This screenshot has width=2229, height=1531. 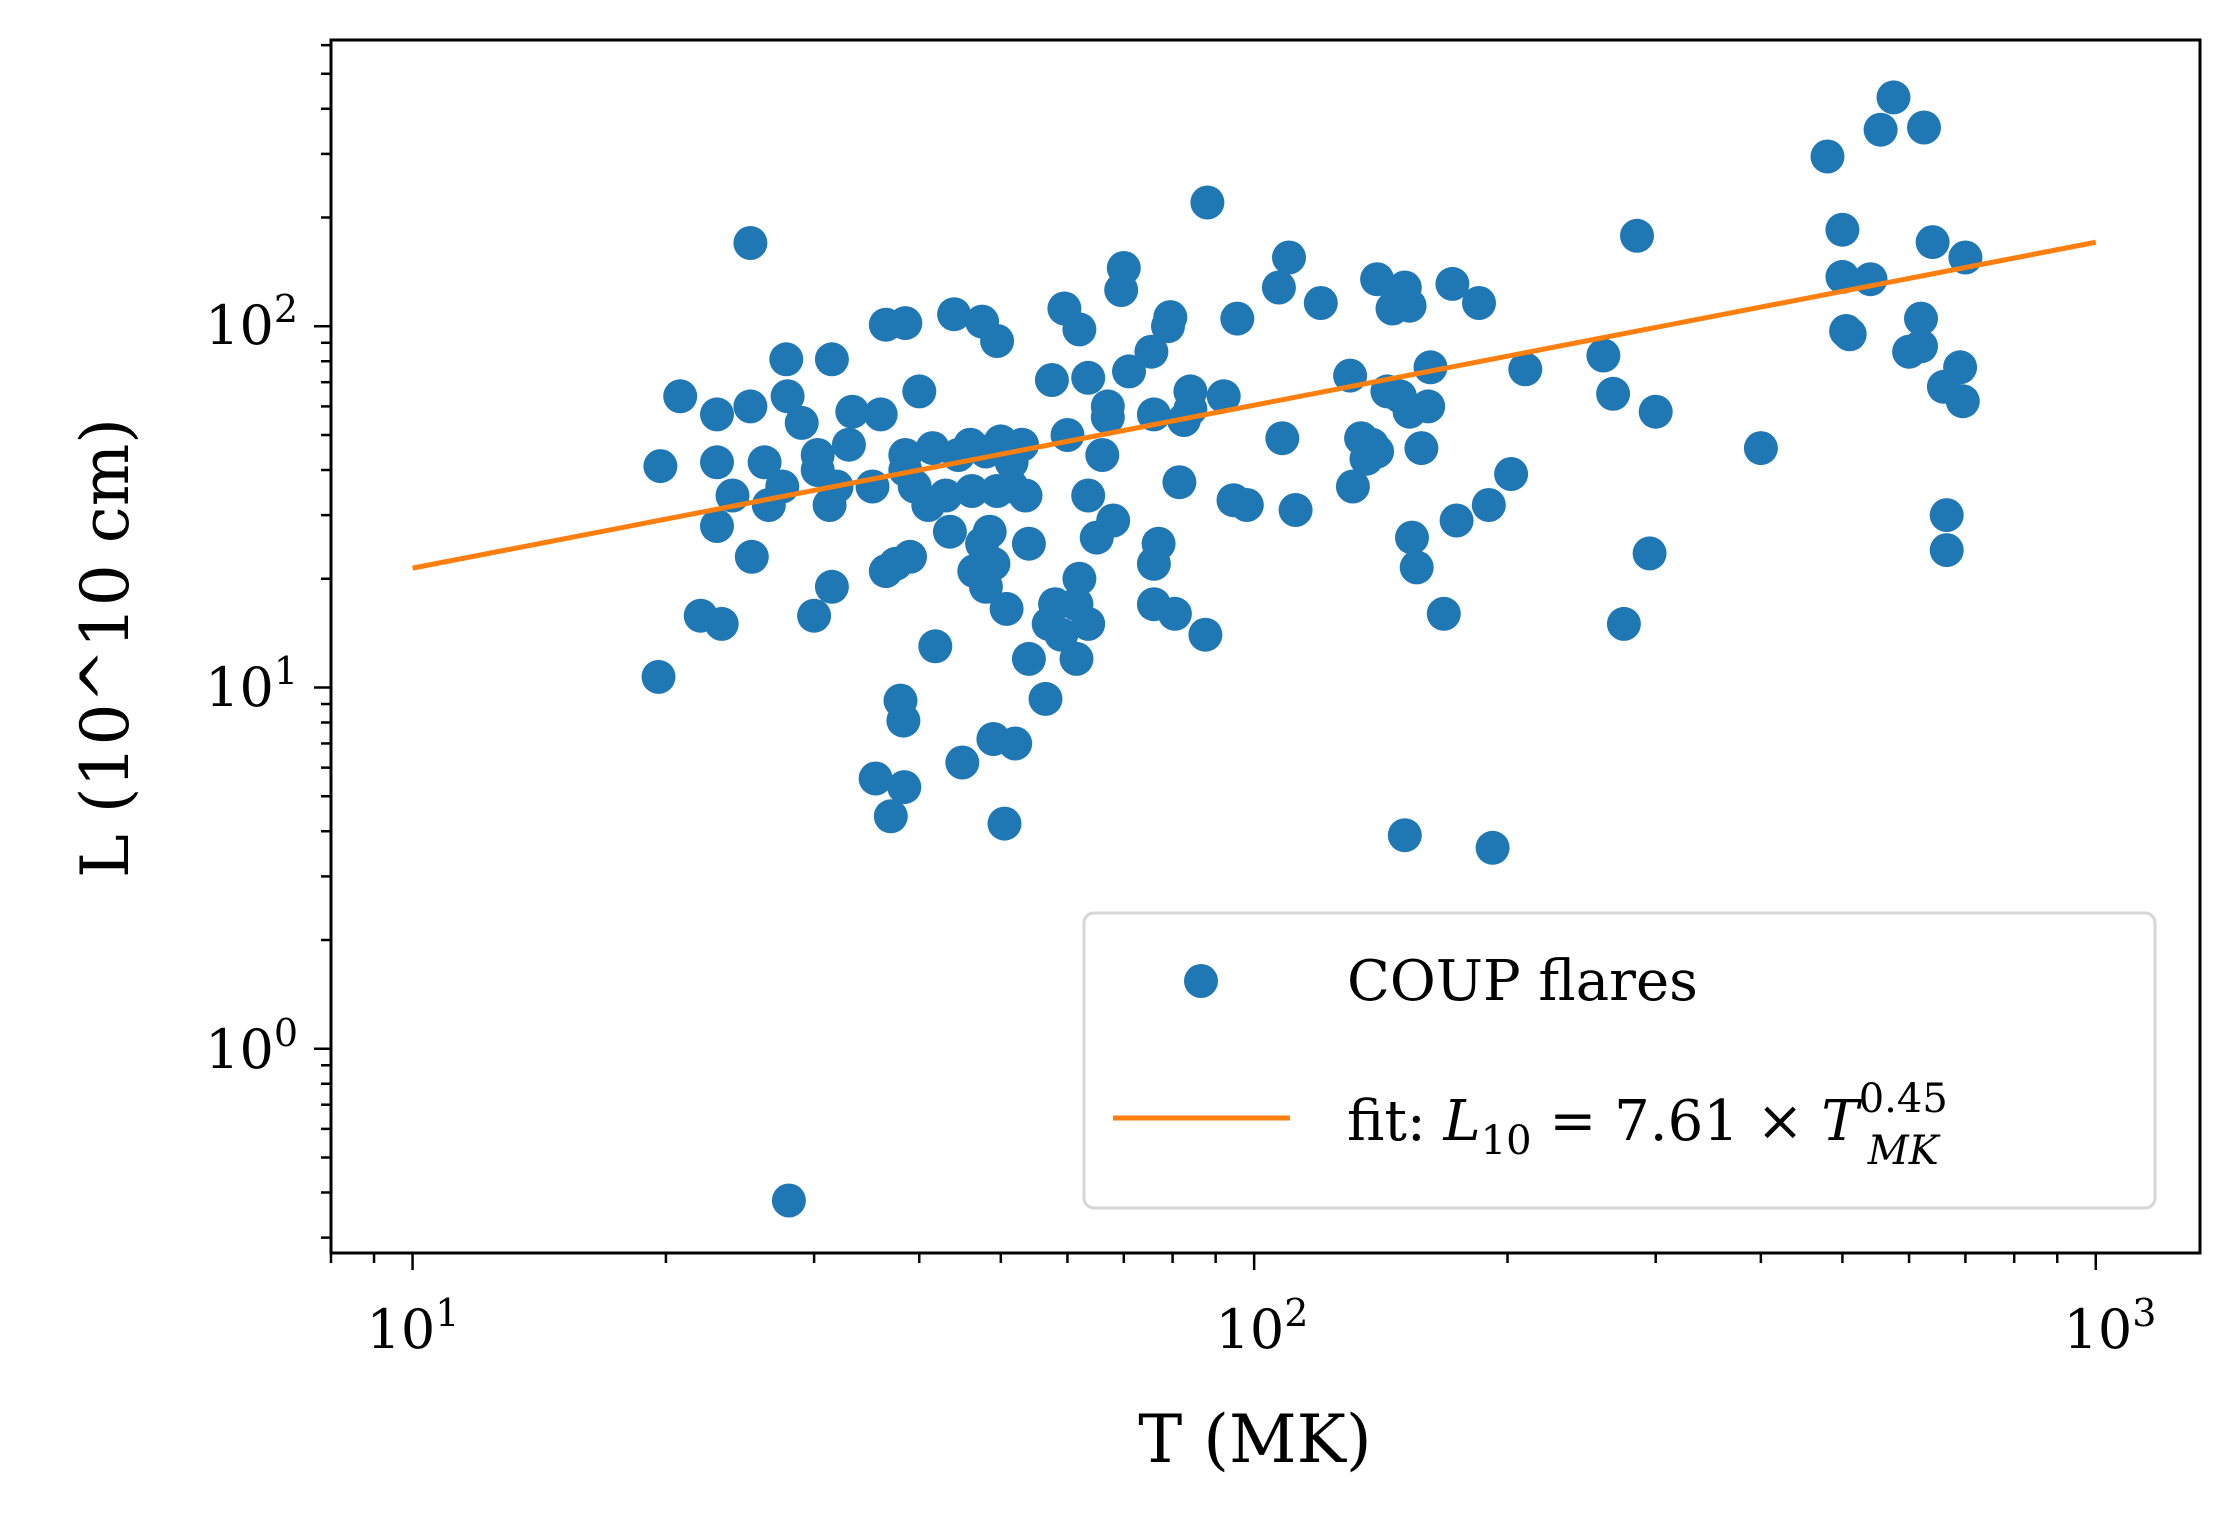 I want to click on x-tick-label-100: 102, so click(x=1262, y=1326).